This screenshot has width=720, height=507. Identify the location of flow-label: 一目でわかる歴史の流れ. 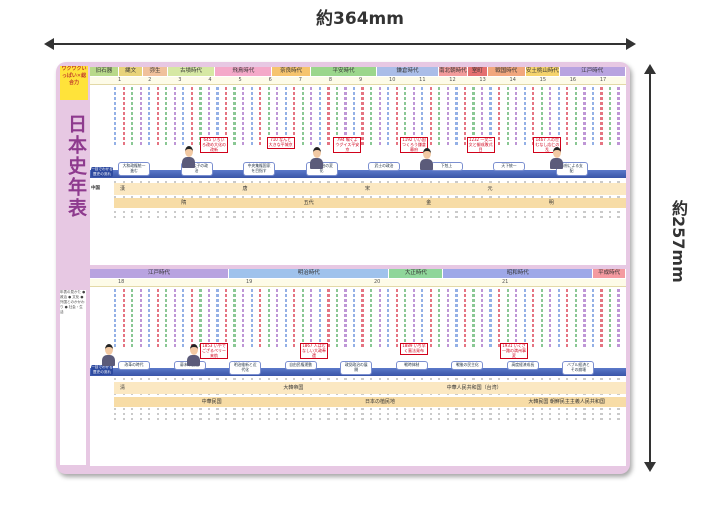
(102, 370).